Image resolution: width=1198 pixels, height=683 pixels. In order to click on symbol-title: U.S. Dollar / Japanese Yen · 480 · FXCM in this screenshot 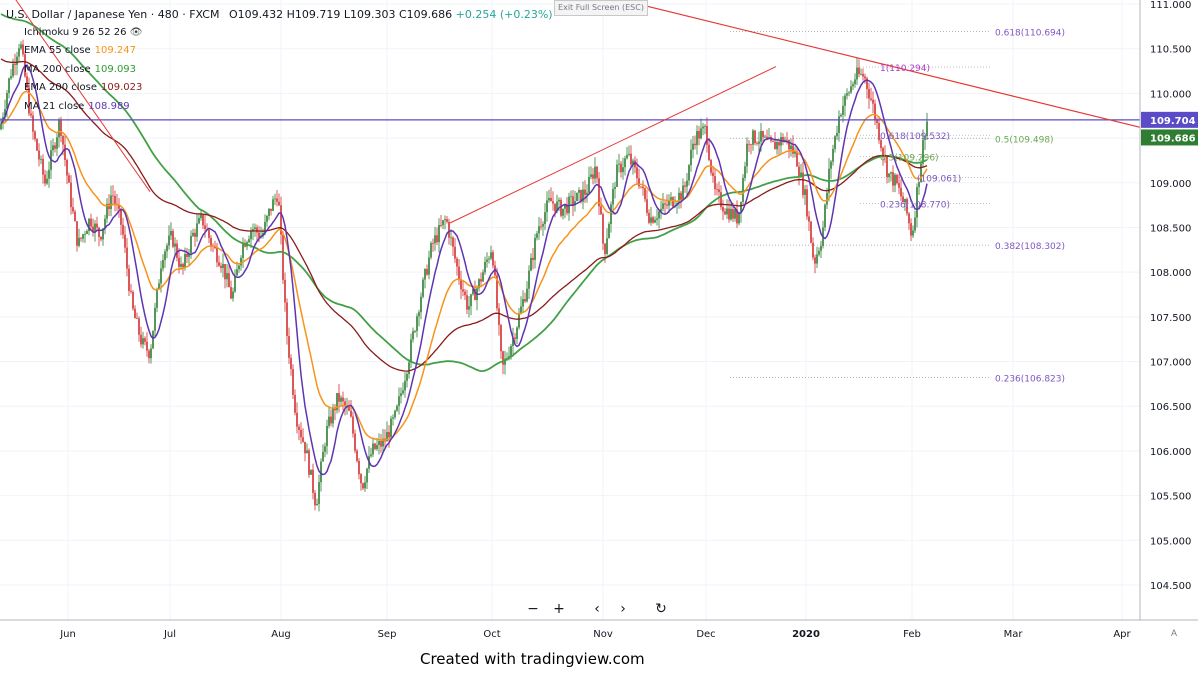, I will do `click(113, 14)`.